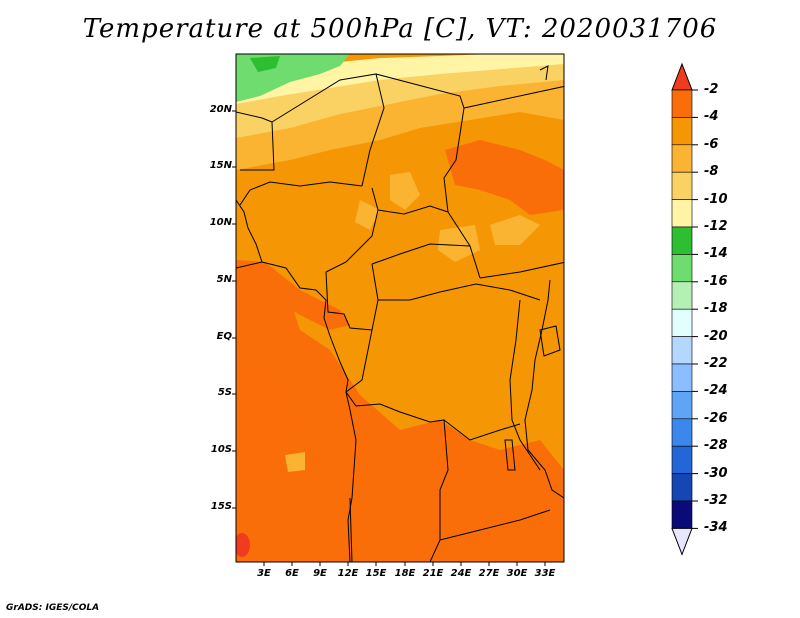 The height and width of the screenshot is (618, 800). What do you see at coordinates (716, 528) in the screenshot?
I see `colorbar-label: -34` at bounding box center [716, 528].